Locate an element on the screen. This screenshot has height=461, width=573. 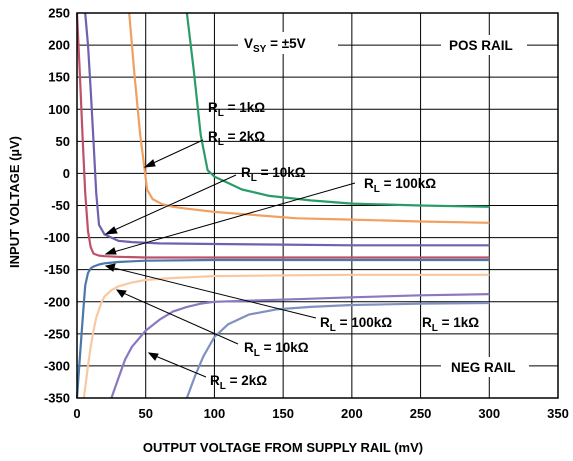
annotation-neg-100k: RL = 100kΩ is located at coordinates (356, 324).